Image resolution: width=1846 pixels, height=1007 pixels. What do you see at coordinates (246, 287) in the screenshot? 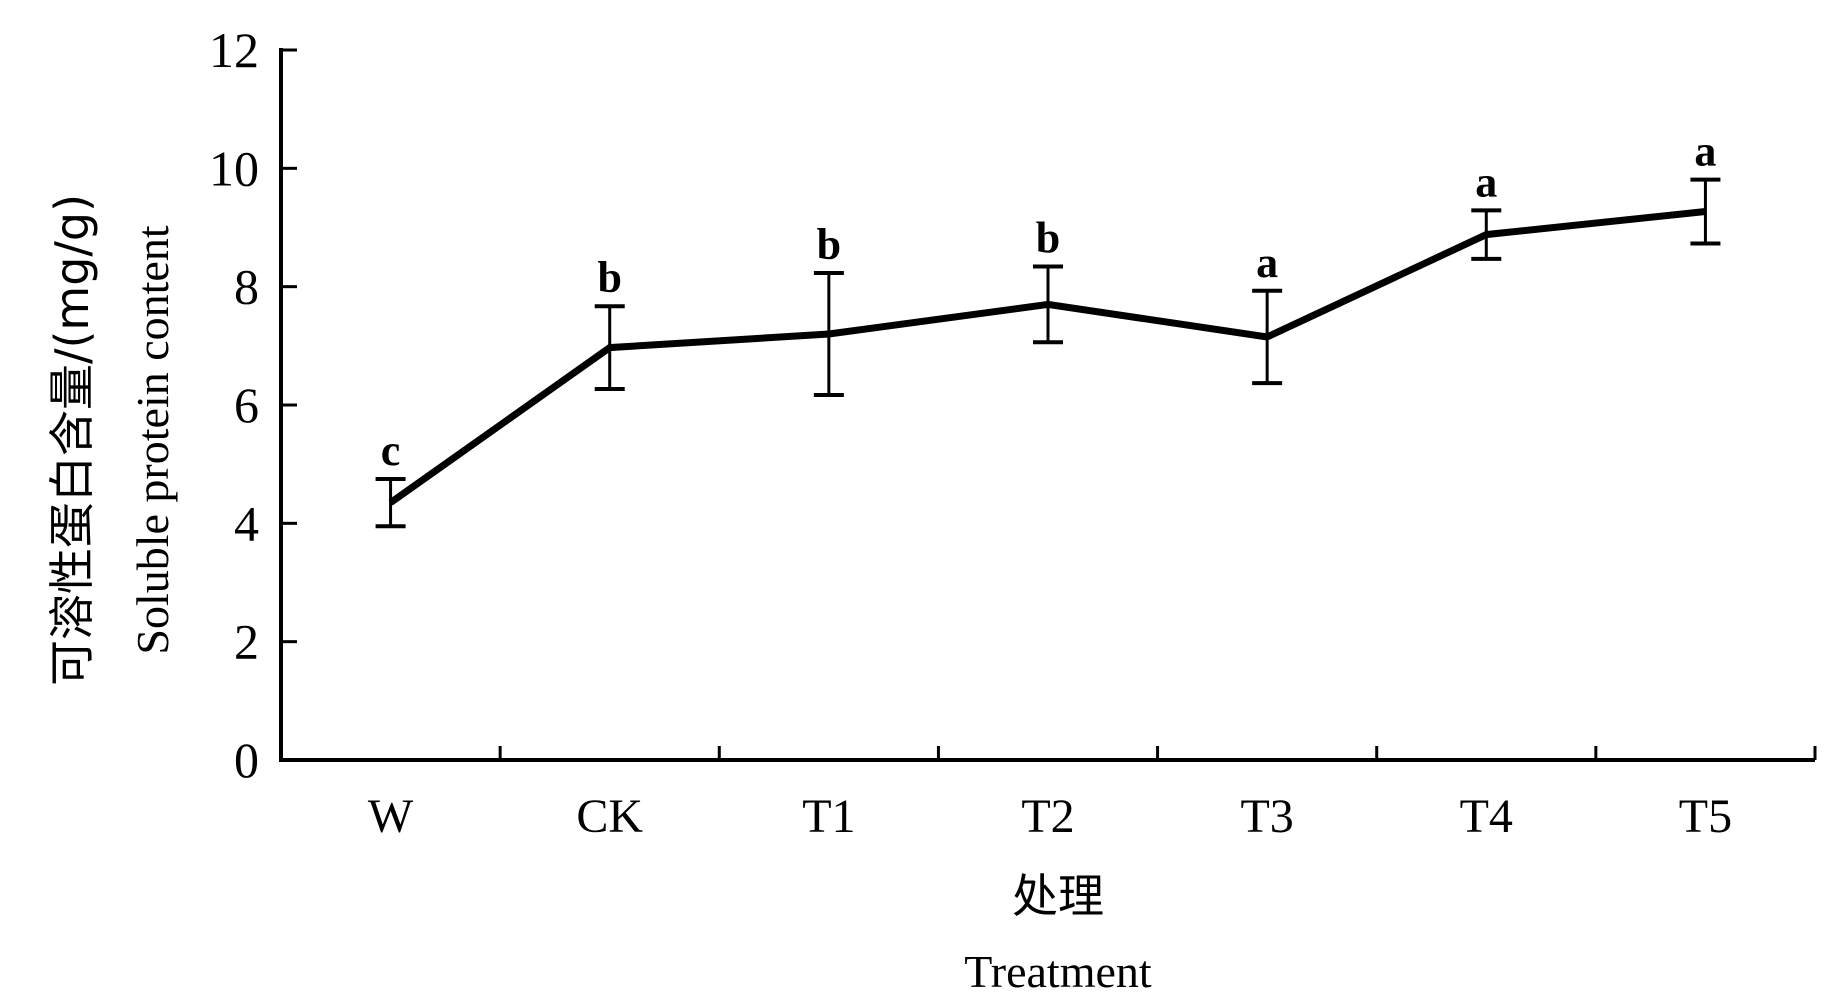
I see `y-tick-label: 8` at bounding box center [246, 287].